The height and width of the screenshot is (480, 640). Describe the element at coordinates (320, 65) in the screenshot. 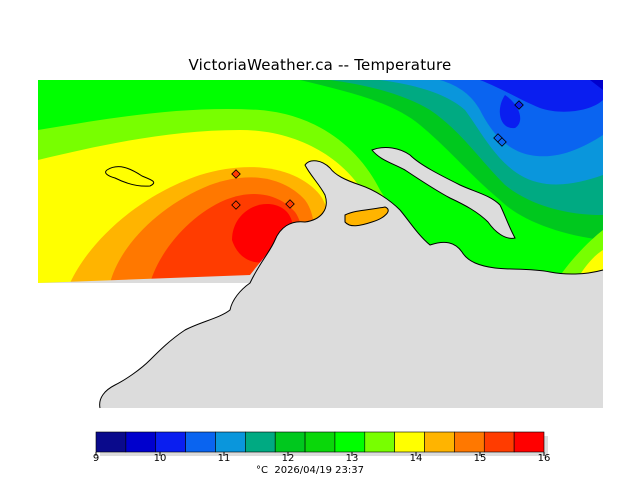

I see `map-title: VictoriaWeather.ca -- Temperature` at that location.